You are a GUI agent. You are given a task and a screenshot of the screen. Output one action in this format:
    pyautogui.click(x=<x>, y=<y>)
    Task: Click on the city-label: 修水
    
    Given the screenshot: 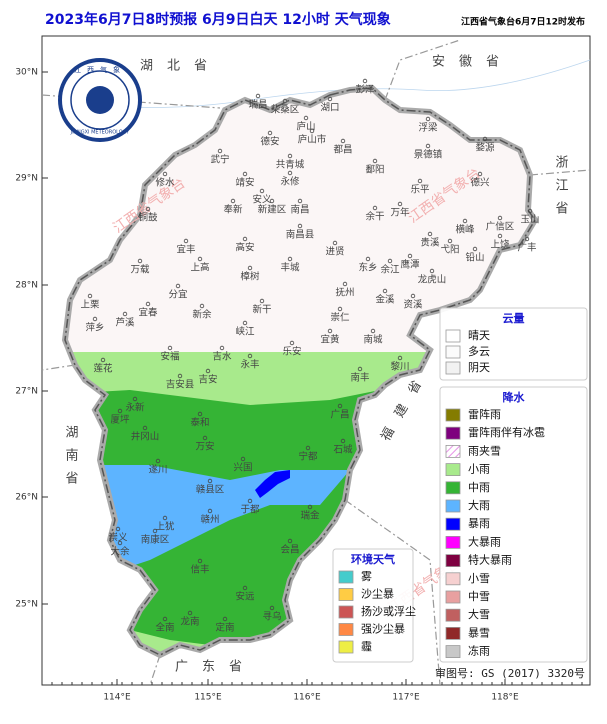 What is the action you would take?
    pyautogui.click(x=165, y=183)
    